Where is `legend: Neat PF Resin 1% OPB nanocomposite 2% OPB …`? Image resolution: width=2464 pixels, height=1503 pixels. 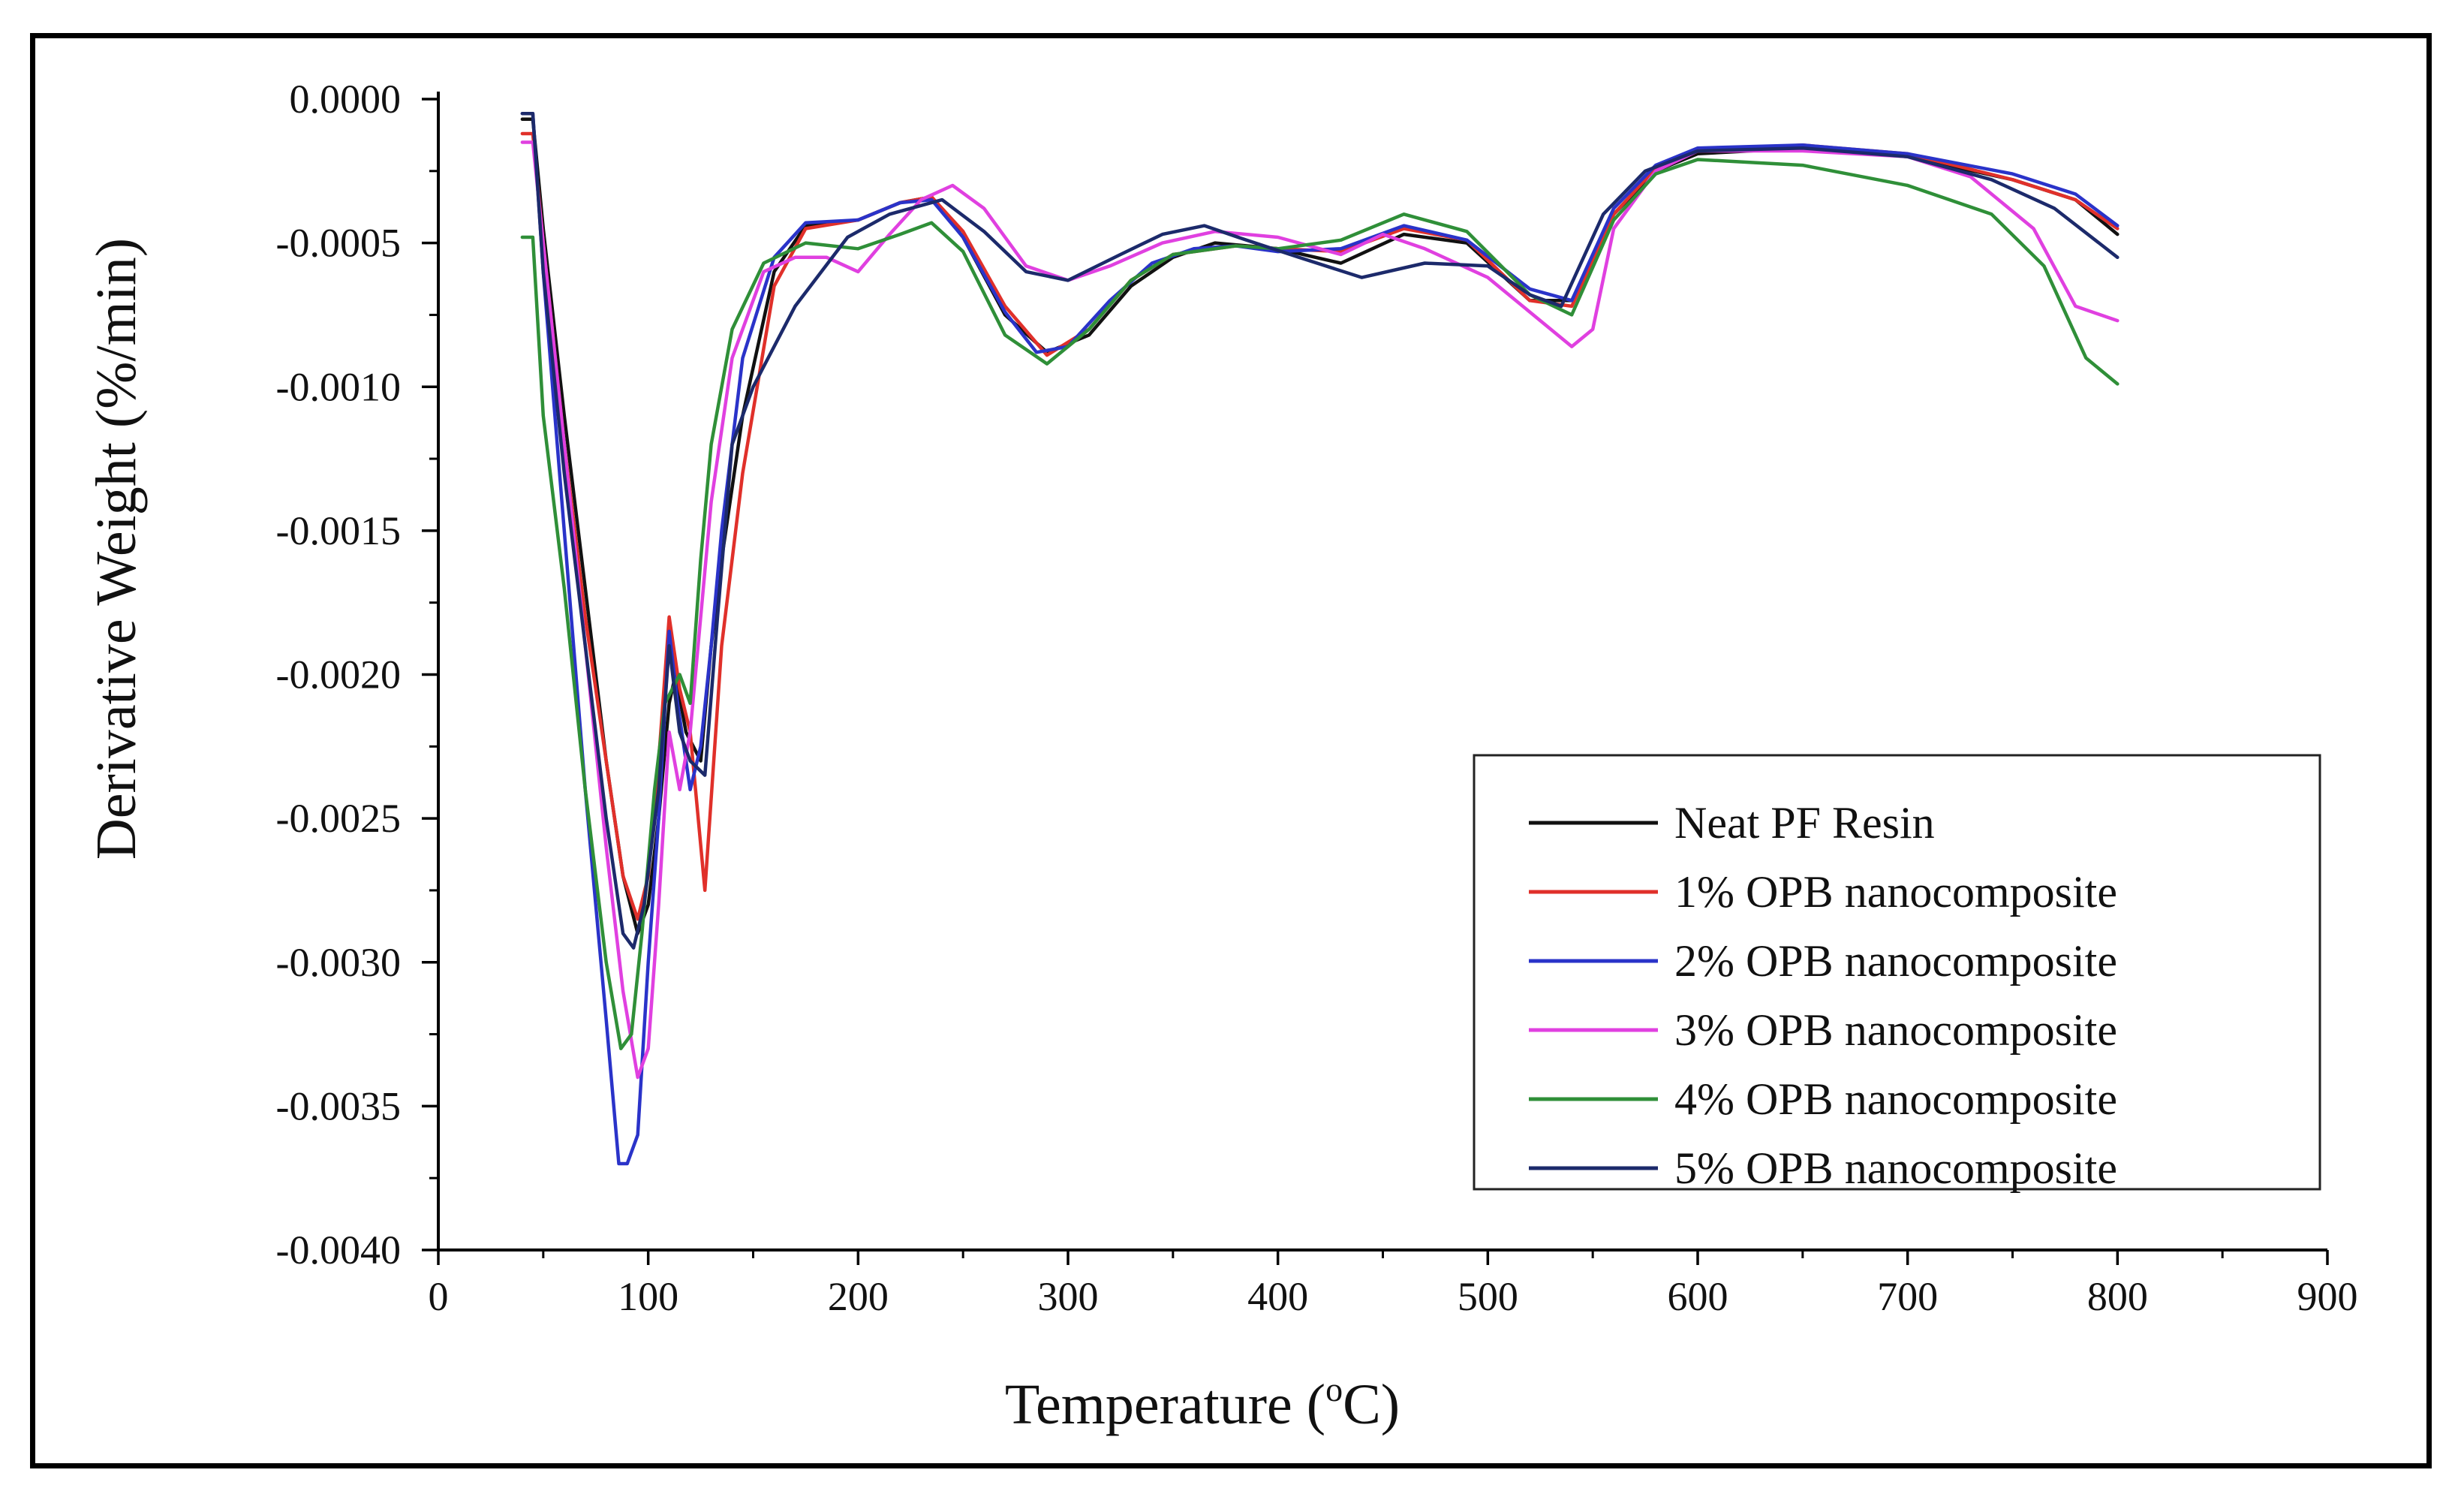
legend: Neat PF Resin 1% OPB nanocomposite 2% OPB … is located at coordinates (1897, 973).